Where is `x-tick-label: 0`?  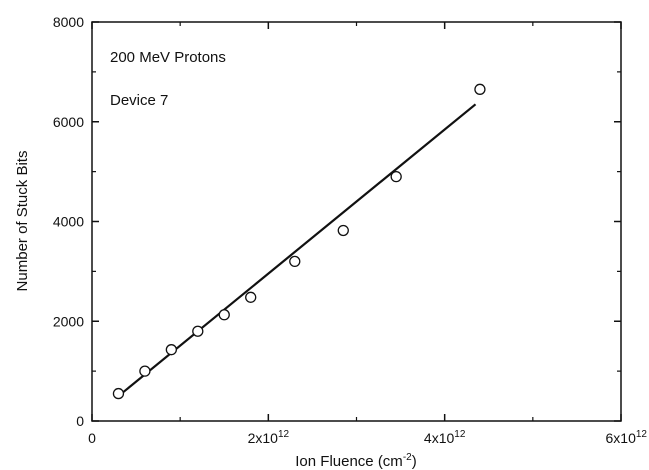 x-tick-label: 0 is located at coordinates (92, 438).